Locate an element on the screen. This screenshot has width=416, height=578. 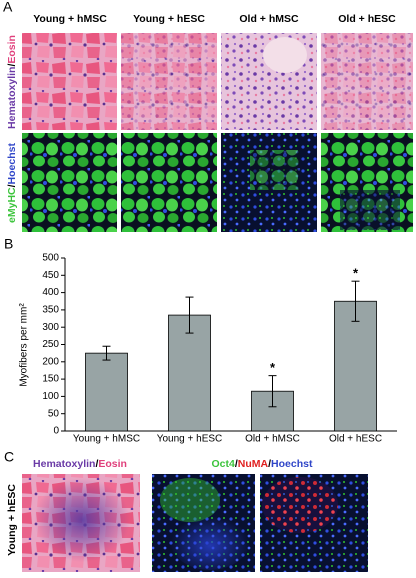
y-tick-label: 250 is located at coordinates (50, 344).